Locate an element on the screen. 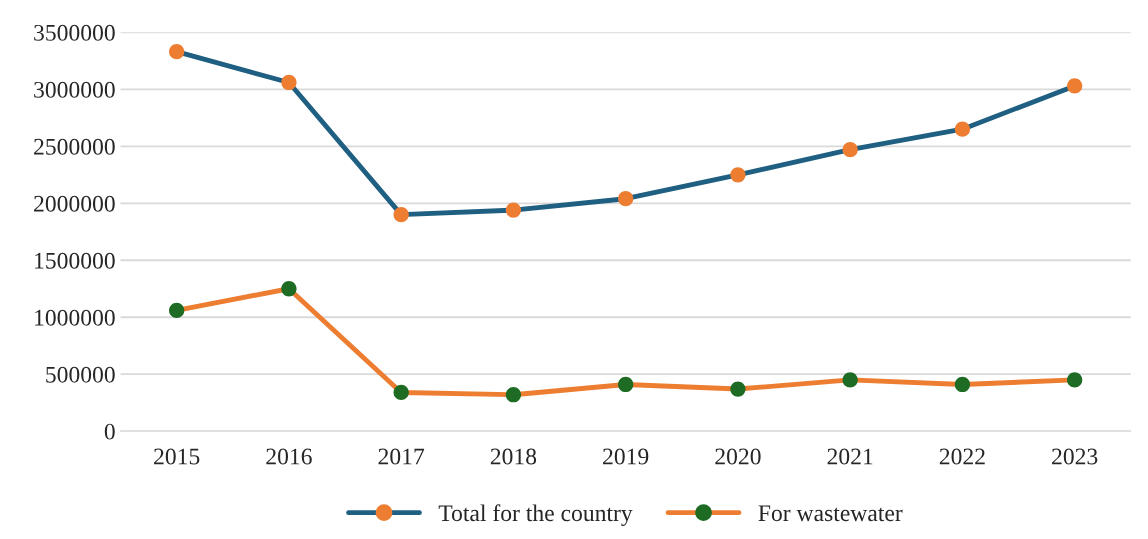  legend-label: For wastewater is located at coordinates (830, 513).